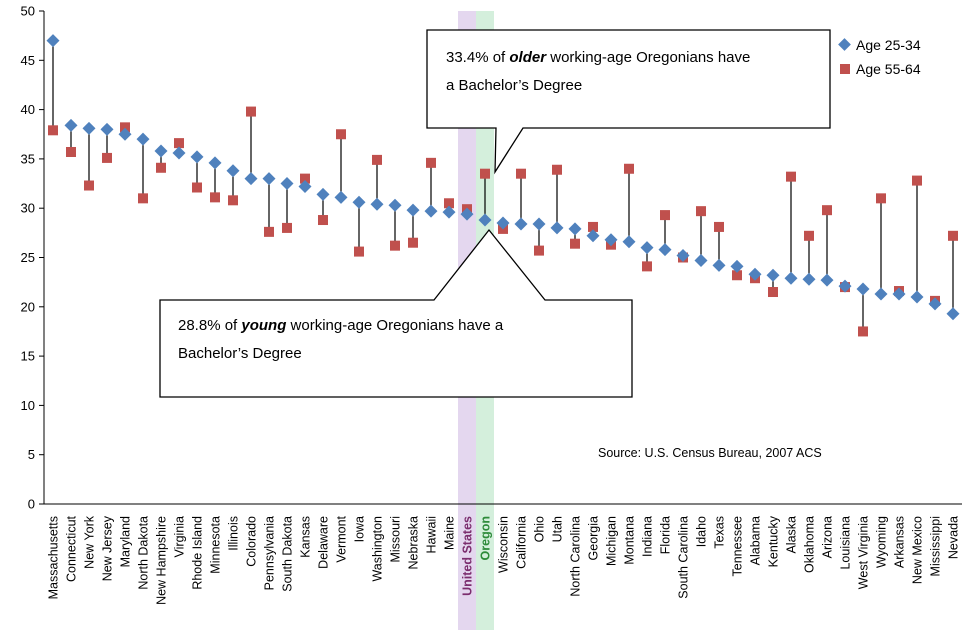  What do you see at coordinates (737, 275) in the screenshot?
I see `point-age-55-64-tennessee` at bounding box center [737, 275].